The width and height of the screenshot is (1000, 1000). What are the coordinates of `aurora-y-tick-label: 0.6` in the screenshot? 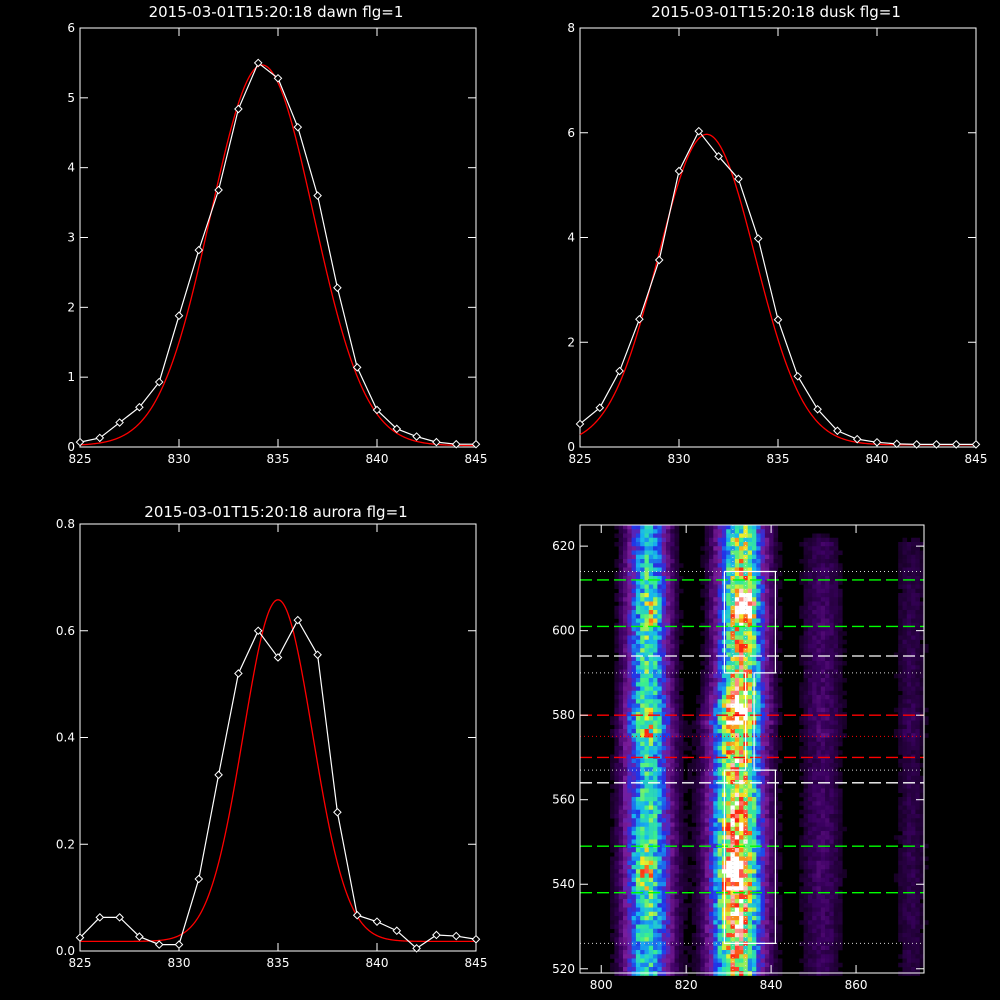 It's located at (65, 631).